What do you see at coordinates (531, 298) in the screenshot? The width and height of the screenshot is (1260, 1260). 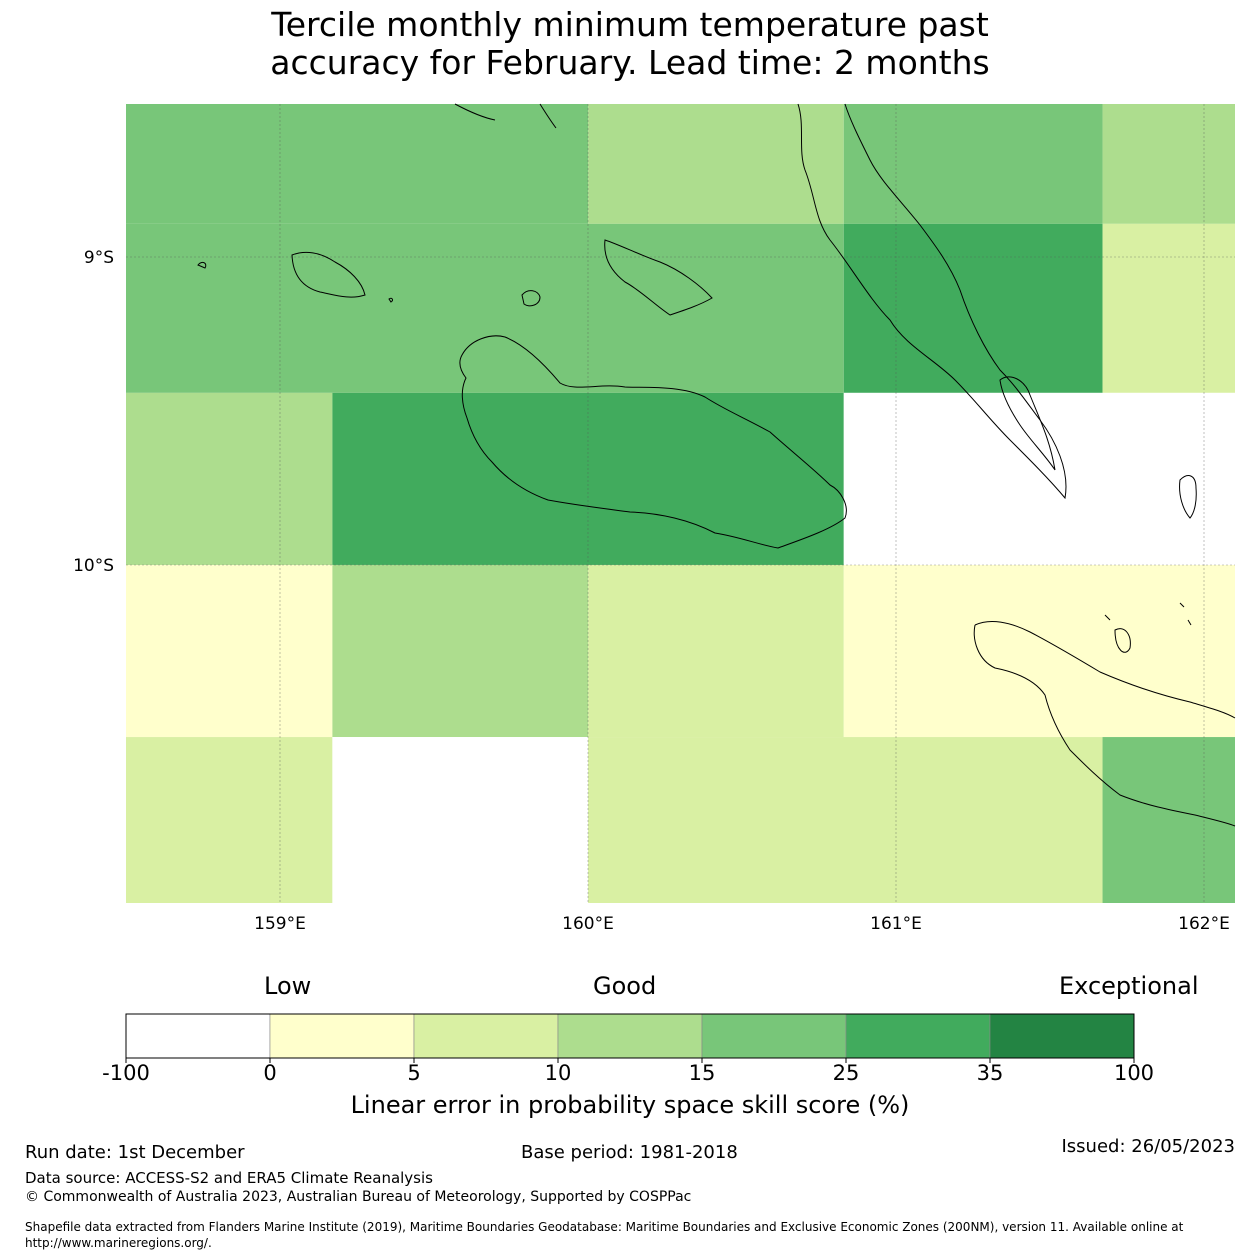 I see `coast-savo` at bounding box center [531, 298].